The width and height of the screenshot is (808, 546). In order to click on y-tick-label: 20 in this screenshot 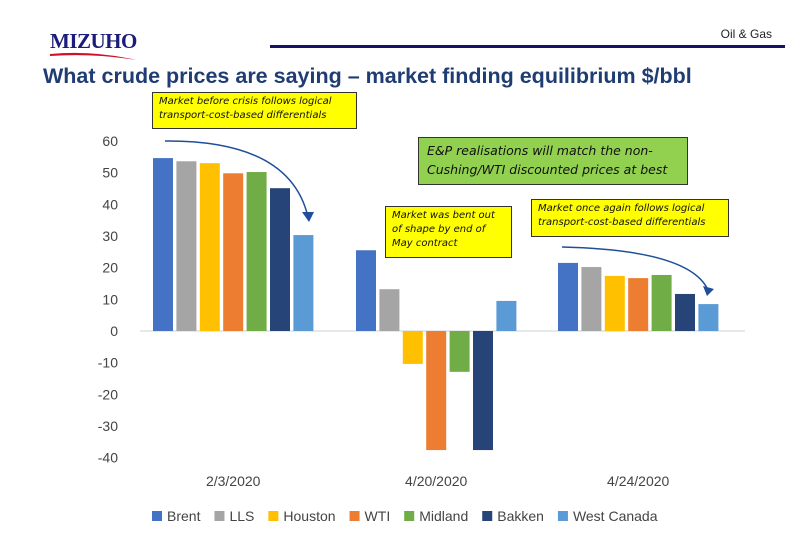, I will do `click(110, 268)`.